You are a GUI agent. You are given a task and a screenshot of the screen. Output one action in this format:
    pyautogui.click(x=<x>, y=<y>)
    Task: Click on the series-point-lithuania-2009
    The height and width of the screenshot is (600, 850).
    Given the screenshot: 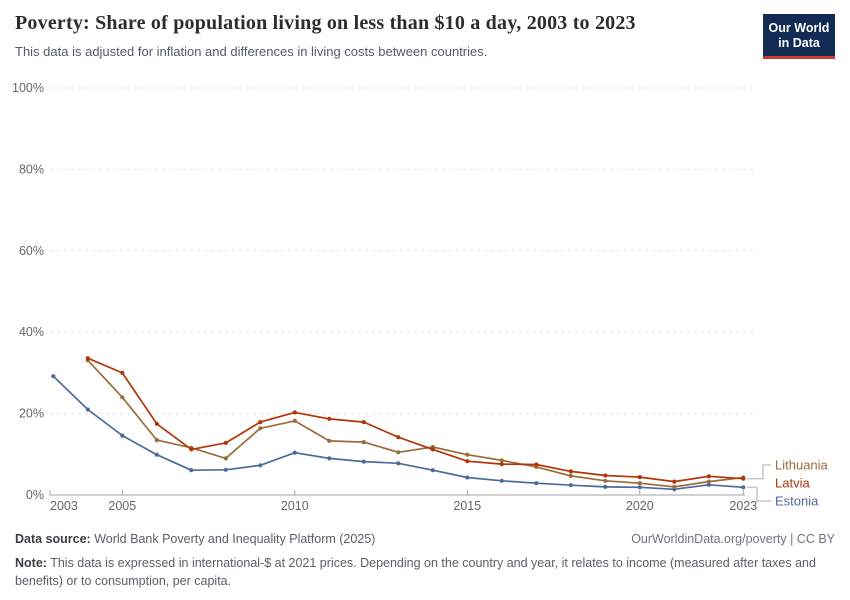 What is the action you would take?
    pyautogui.click(x=260, y=428)
    